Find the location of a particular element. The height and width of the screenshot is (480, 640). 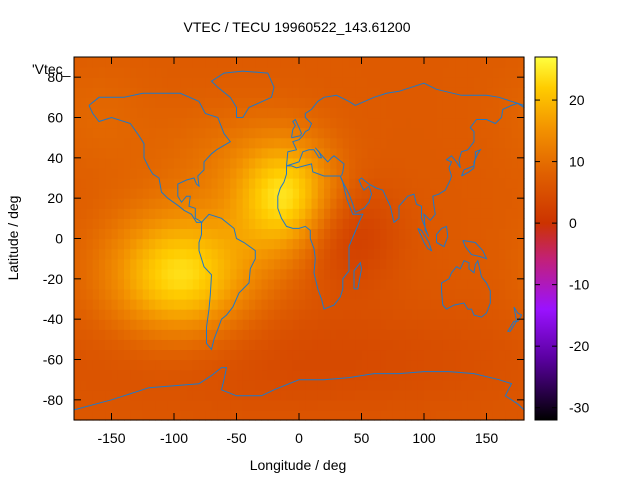

x-axis-label: Longitude / deg is located at coordinates (298, 465).